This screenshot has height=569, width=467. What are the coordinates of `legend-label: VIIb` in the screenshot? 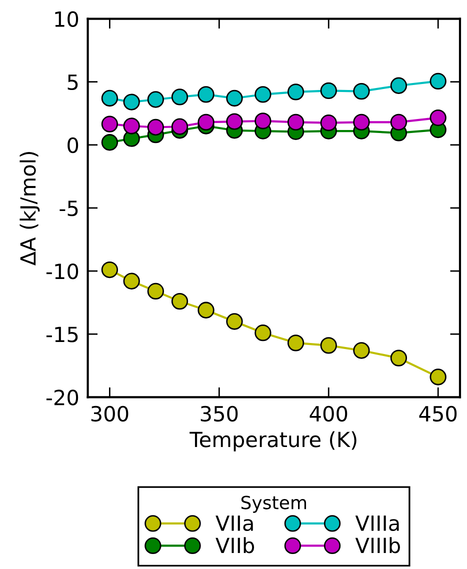 It's located at (235, 545).